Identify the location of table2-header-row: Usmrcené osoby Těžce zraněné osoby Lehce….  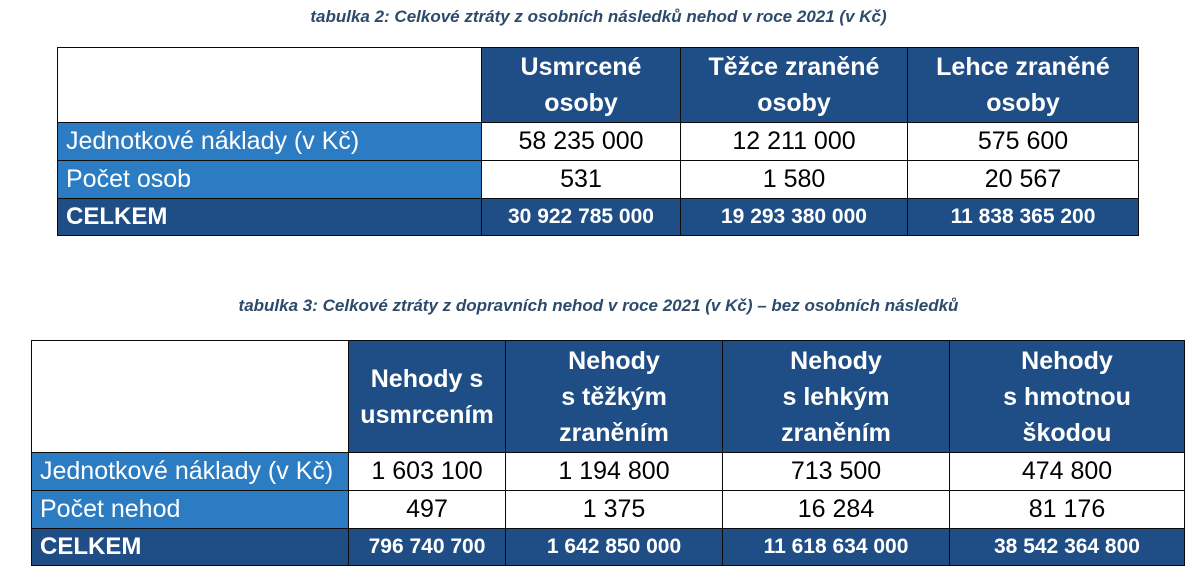
(598, 85).